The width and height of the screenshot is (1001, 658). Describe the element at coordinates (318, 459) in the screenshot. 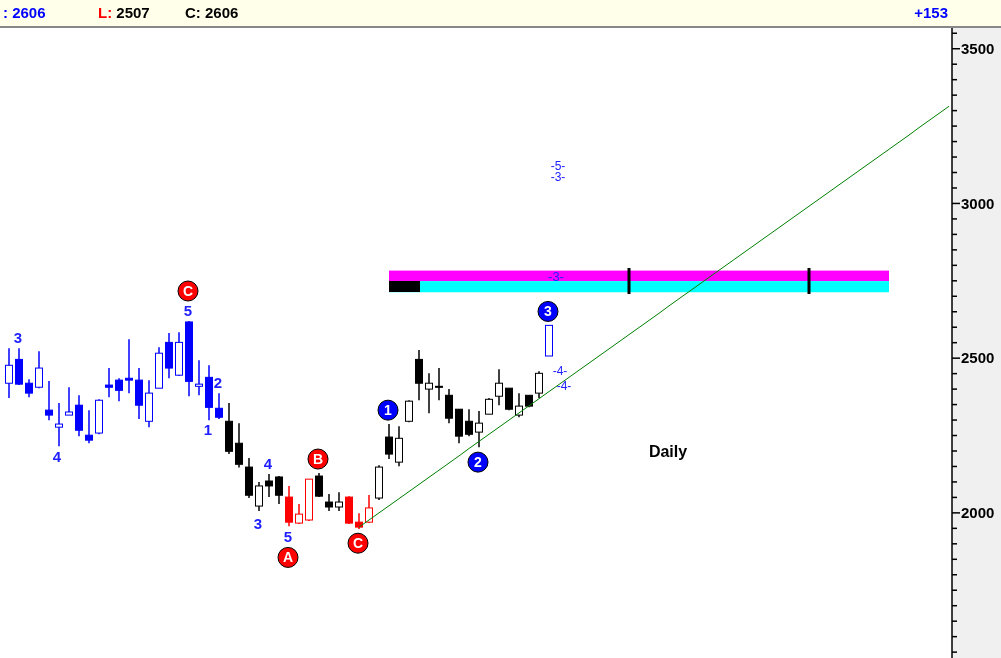

I see `annotation: B` at that location.